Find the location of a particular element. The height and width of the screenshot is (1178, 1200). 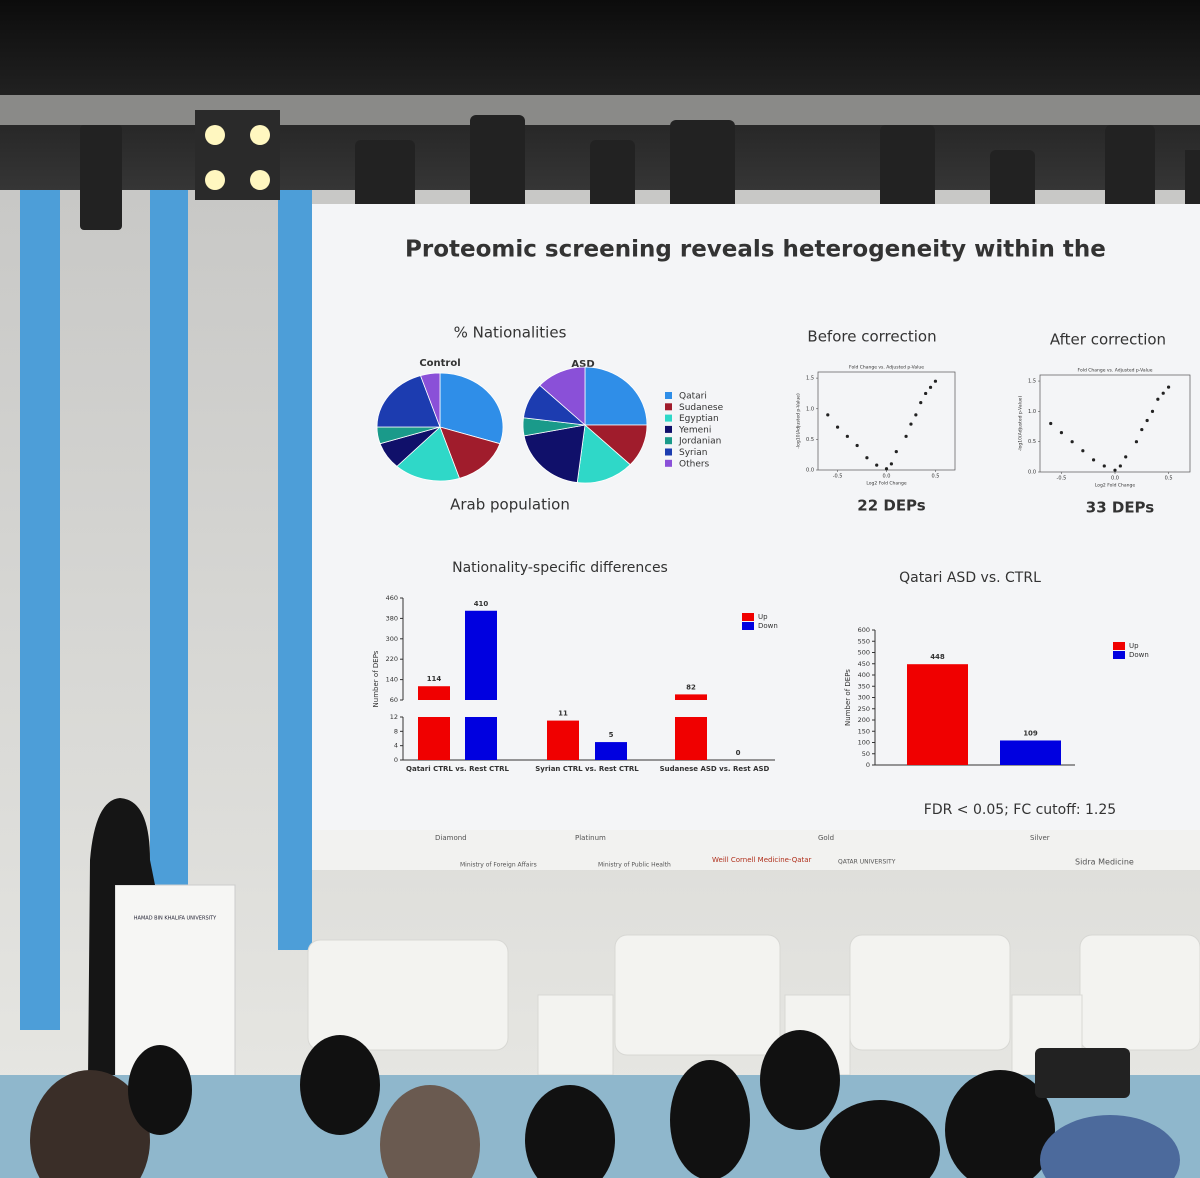

x-tick-label: 0.5 is located at coordinates (935, 477).